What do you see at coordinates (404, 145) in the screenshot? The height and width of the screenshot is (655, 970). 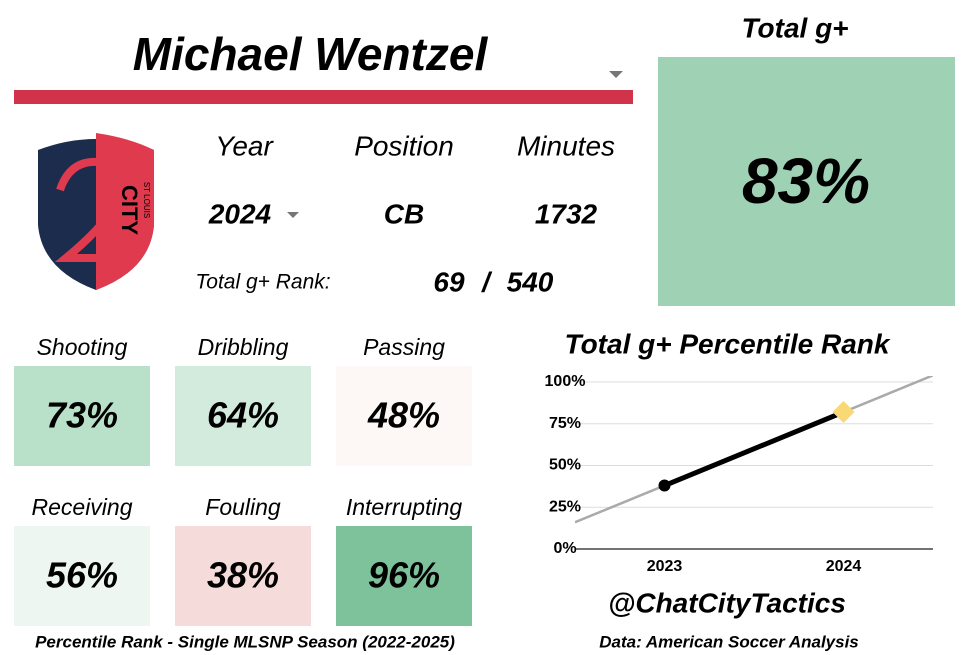 I see `info-label: Position` at bounding box center [404, 145].